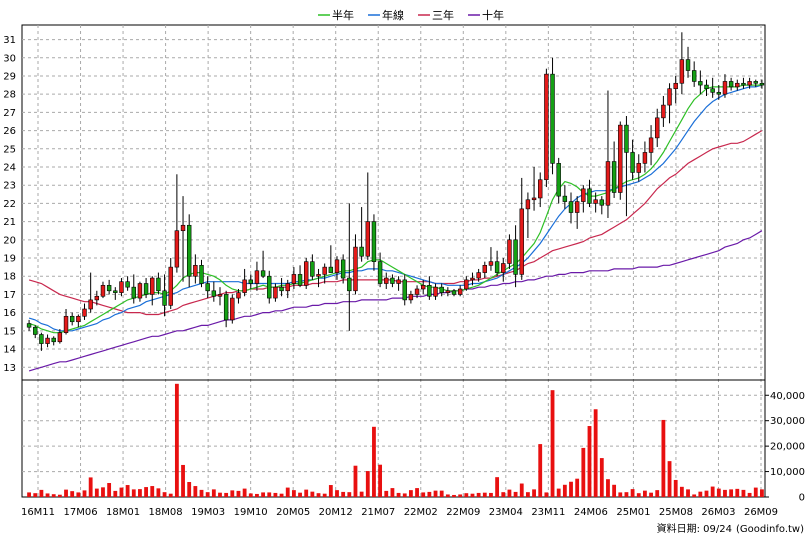  Describe the element at coordinates (730, 528) in the screenshot. I see `footer-label: 資料日期: 09/24 (Goodinfo.tw)` at that location.